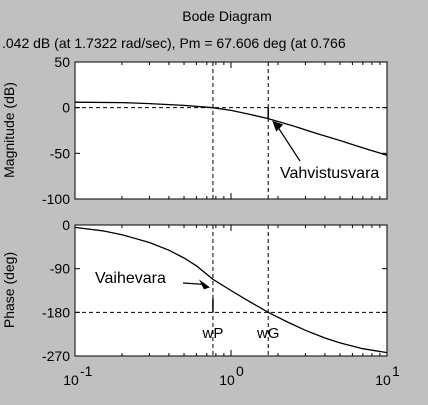 This screenshot has height=405, width=428. I want to click on x-tick-exponent: 1, so click(396, 371).